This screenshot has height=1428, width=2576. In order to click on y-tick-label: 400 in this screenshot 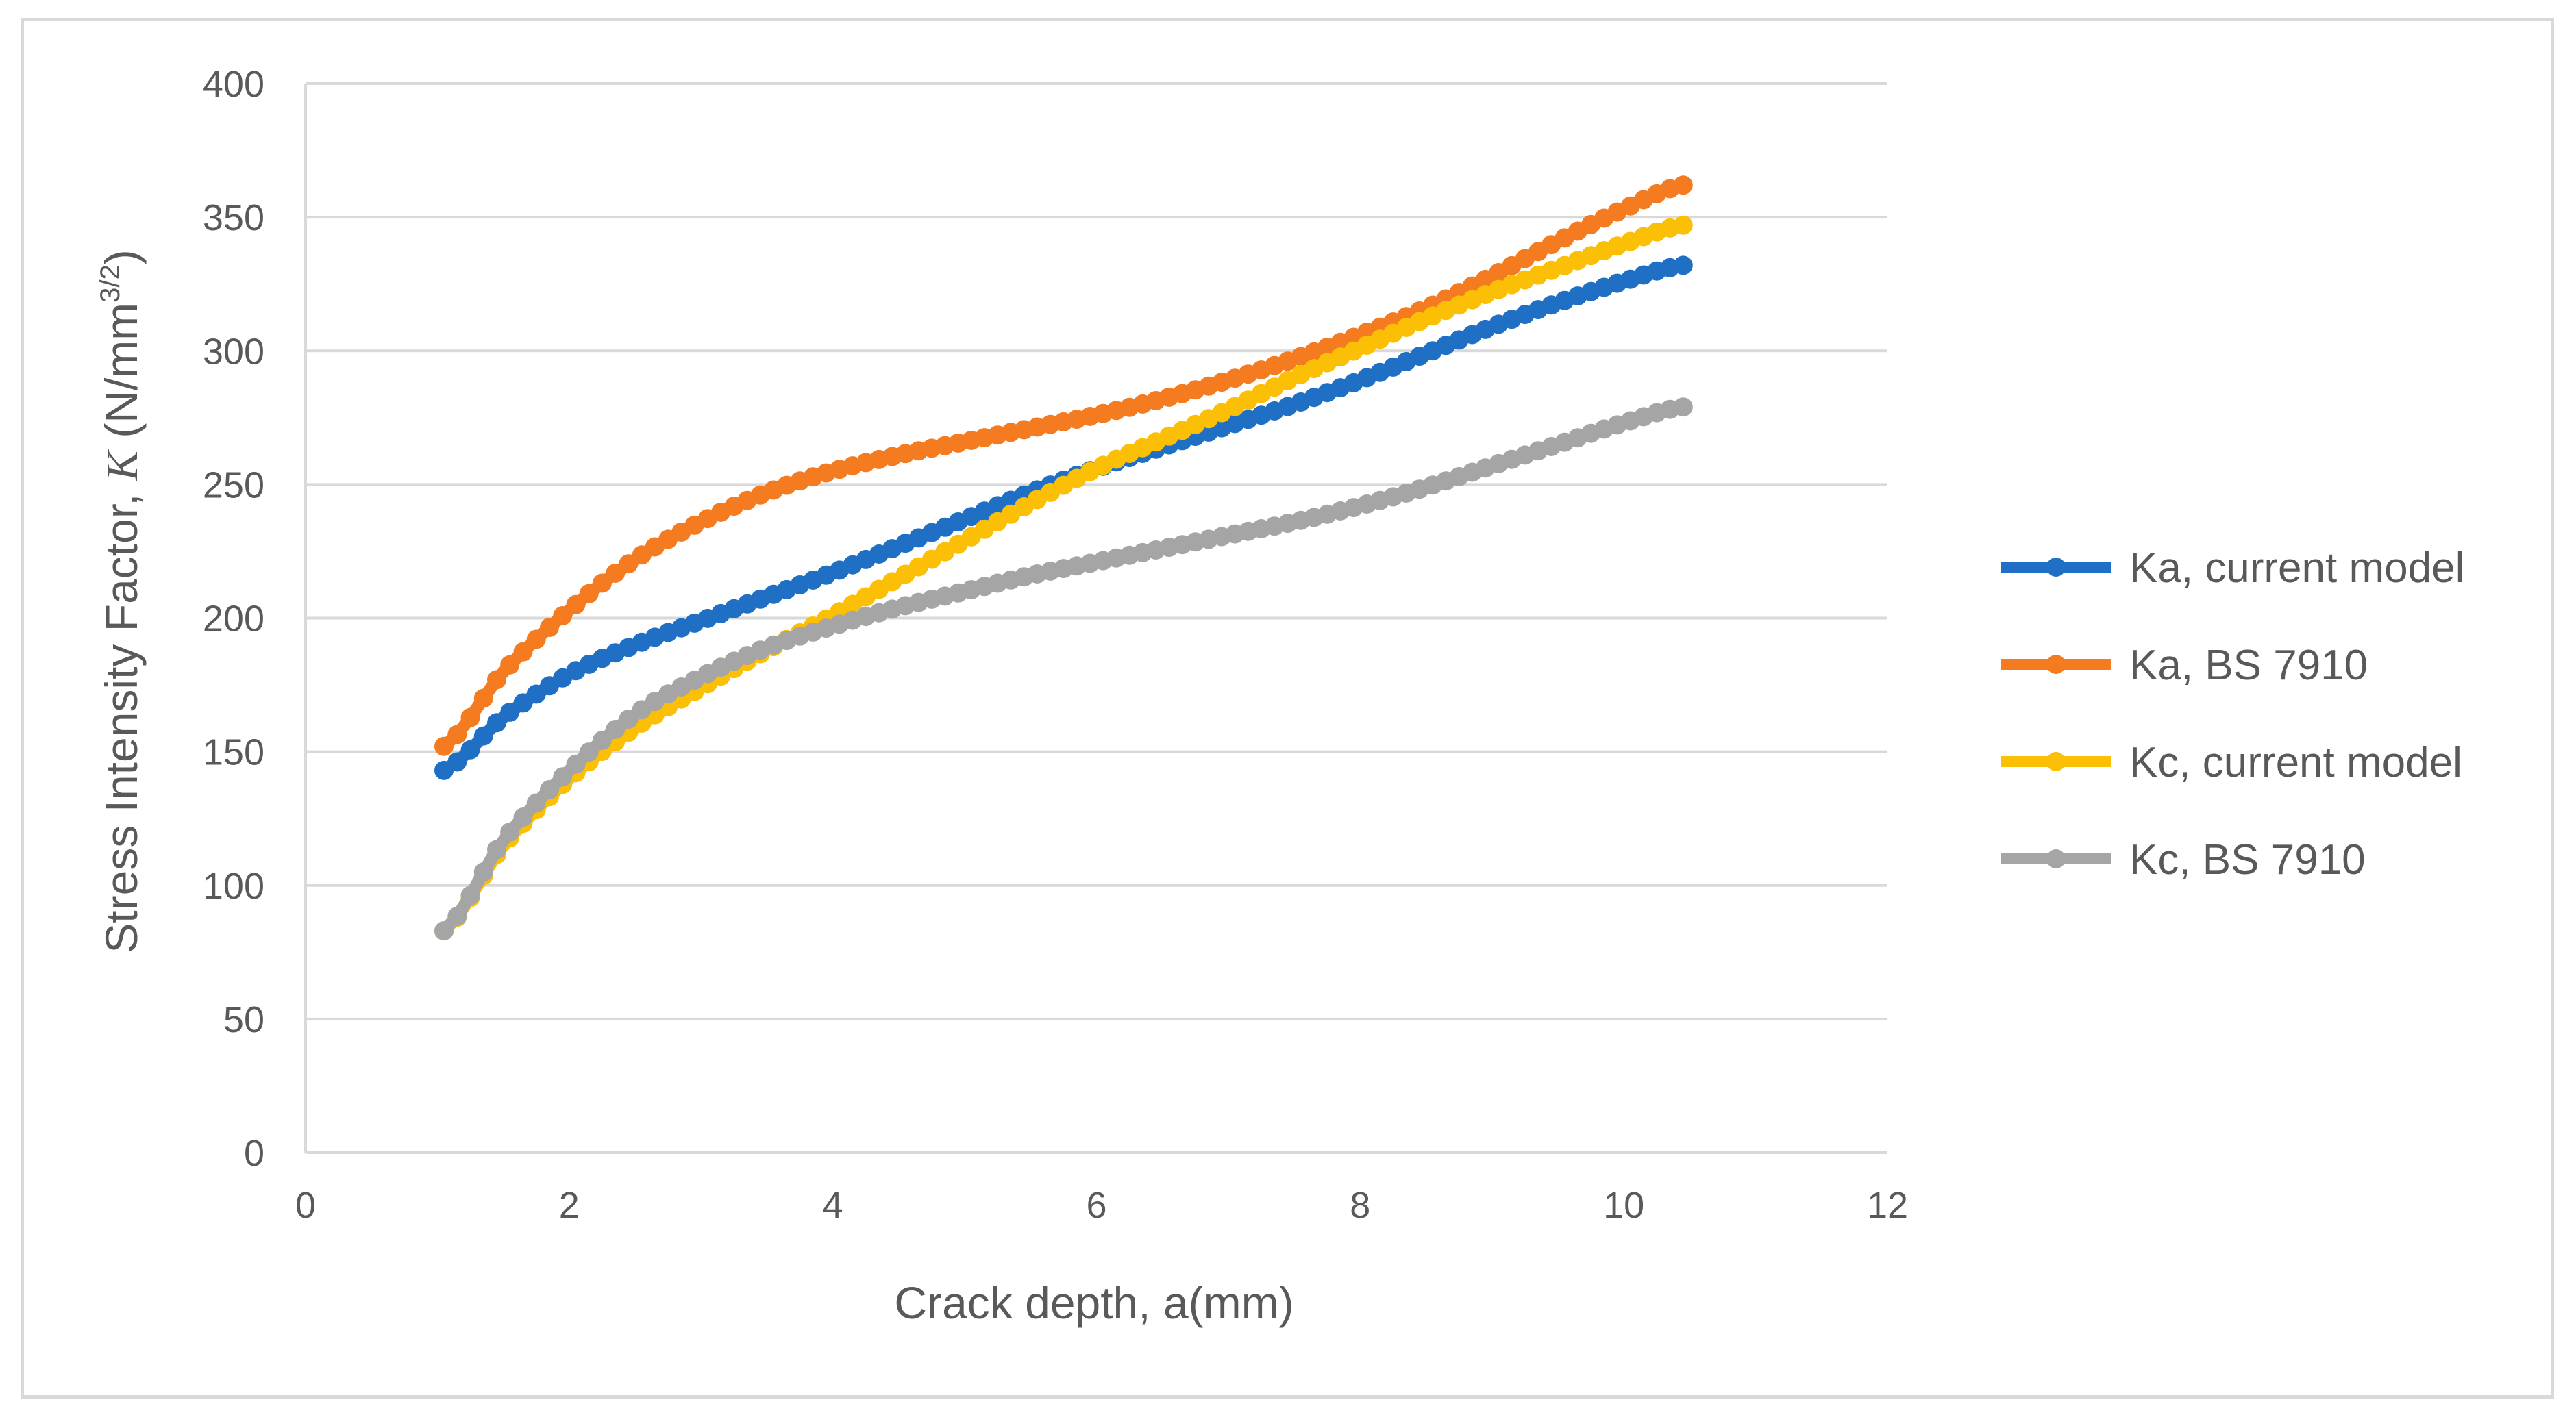, I will do `click(233, 84)`.